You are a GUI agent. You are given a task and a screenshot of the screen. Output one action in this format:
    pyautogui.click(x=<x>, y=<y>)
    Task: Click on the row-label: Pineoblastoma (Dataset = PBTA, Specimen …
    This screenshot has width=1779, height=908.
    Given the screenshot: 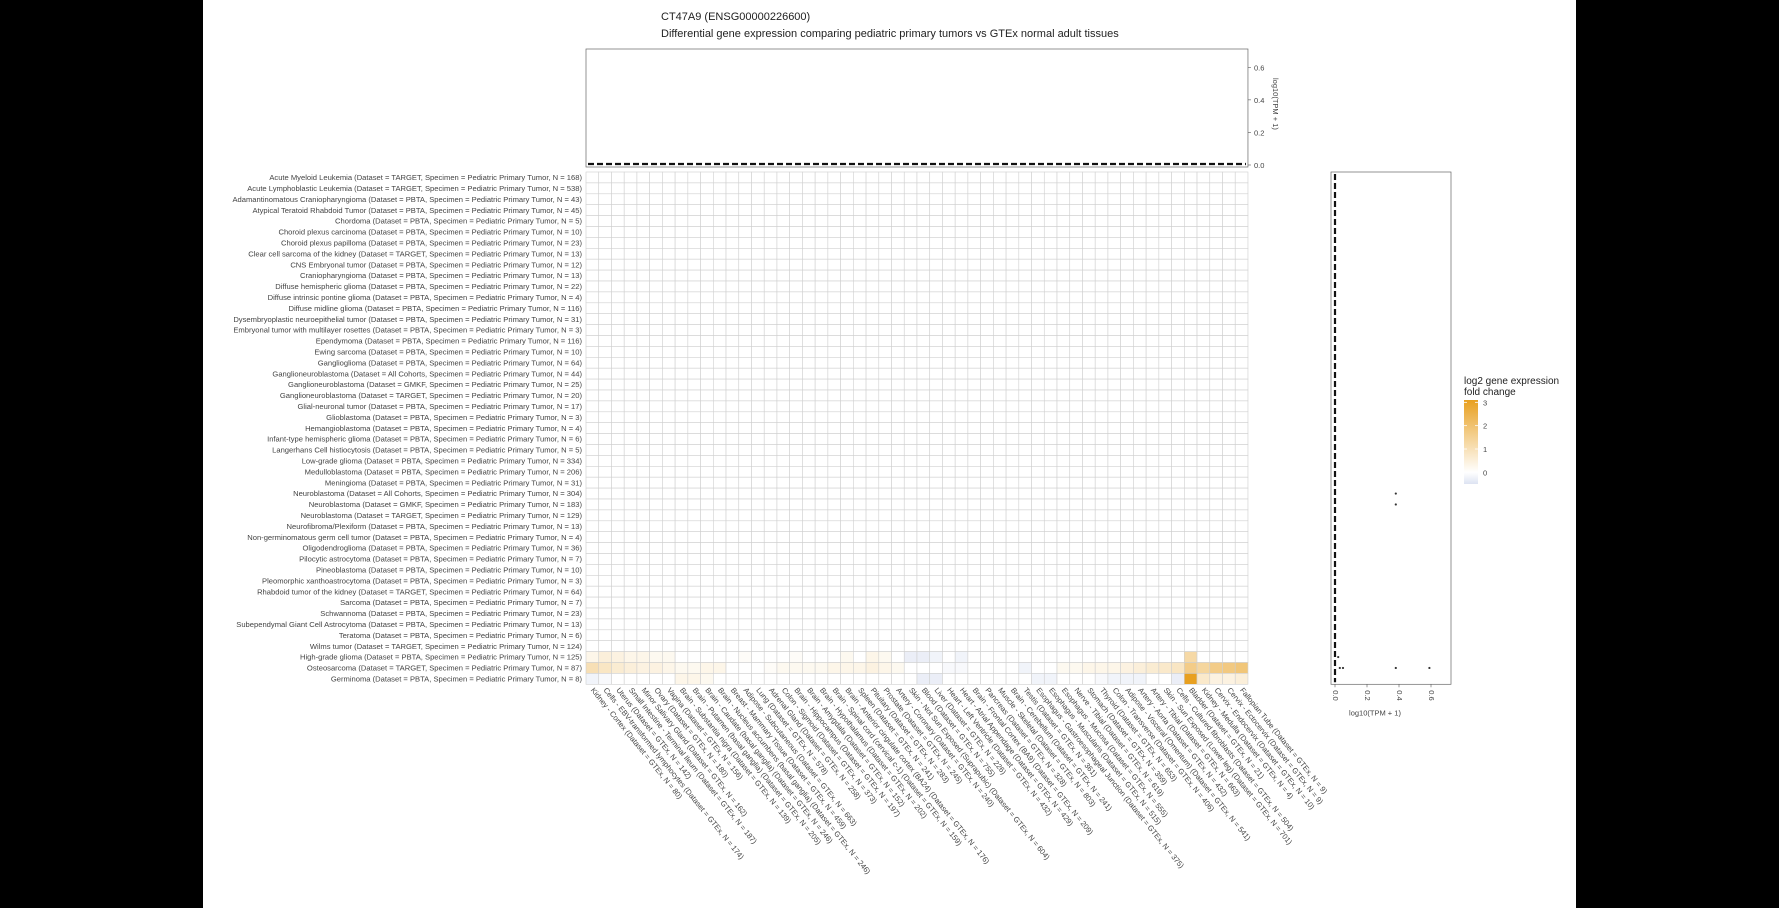 What is the action you would take?
    pyautogui.click(x=449, y=569)
    